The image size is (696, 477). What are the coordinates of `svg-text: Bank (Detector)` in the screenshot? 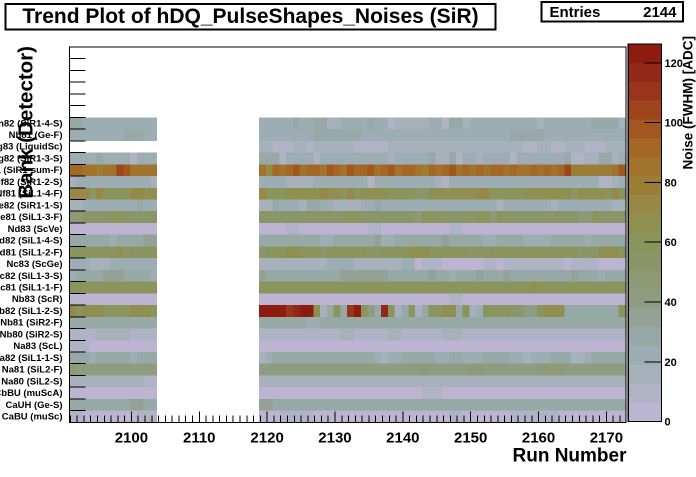 It's located at (26, 122).